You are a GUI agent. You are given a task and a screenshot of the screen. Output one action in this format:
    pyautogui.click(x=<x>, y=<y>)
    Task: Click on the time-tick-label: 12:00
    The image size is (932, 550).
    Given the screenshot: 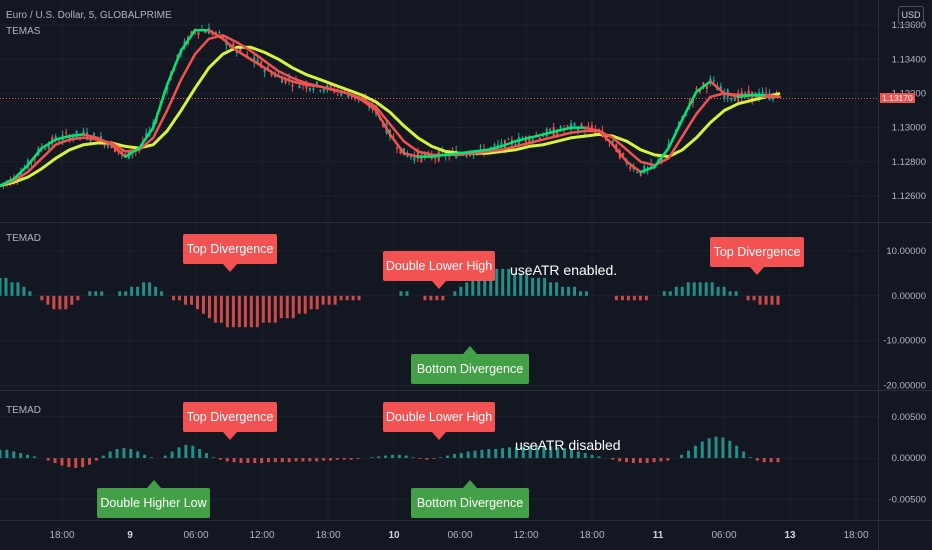 What is the action you would take?
    pyautogui.click(x=525, y=535)
    